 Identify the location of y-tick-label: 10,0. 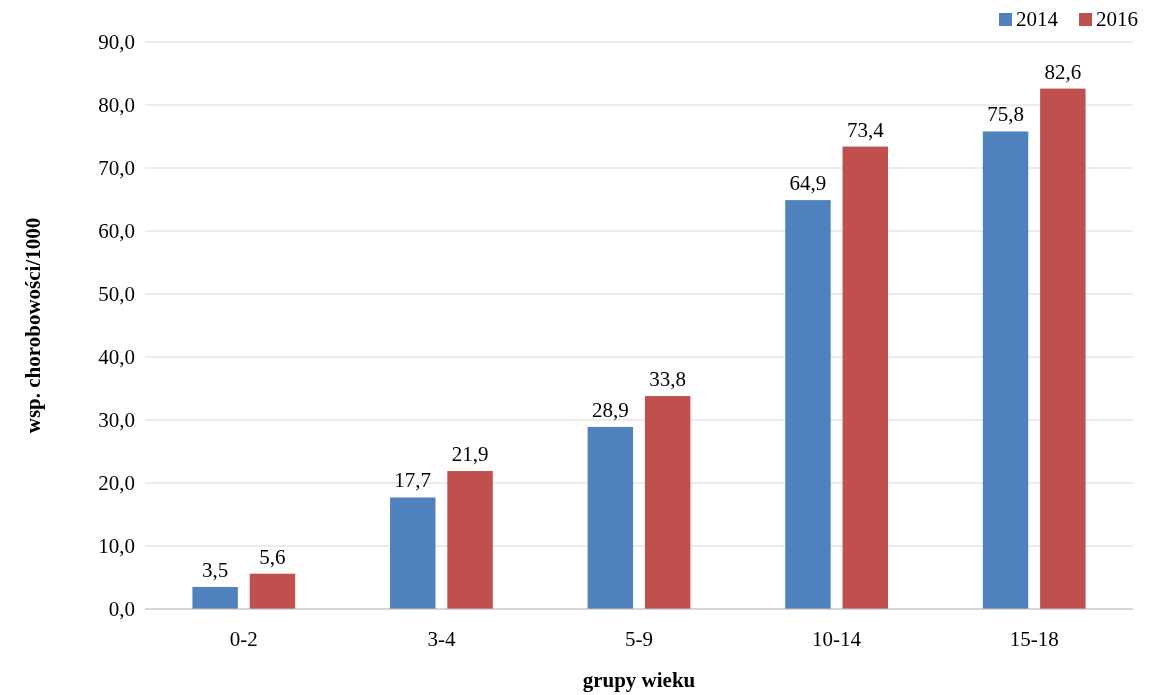
(116, 546).